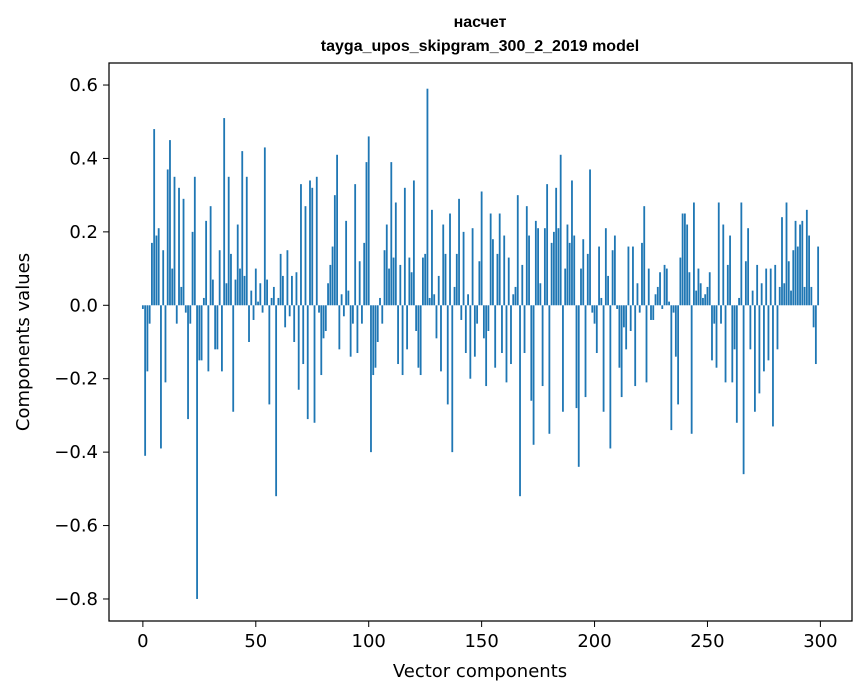 The height and width of the screenshot is (696, 867). Describe the element at coordinates (83, 232) in the screenshot. I see `y-tick-label: 0.2` at that location.